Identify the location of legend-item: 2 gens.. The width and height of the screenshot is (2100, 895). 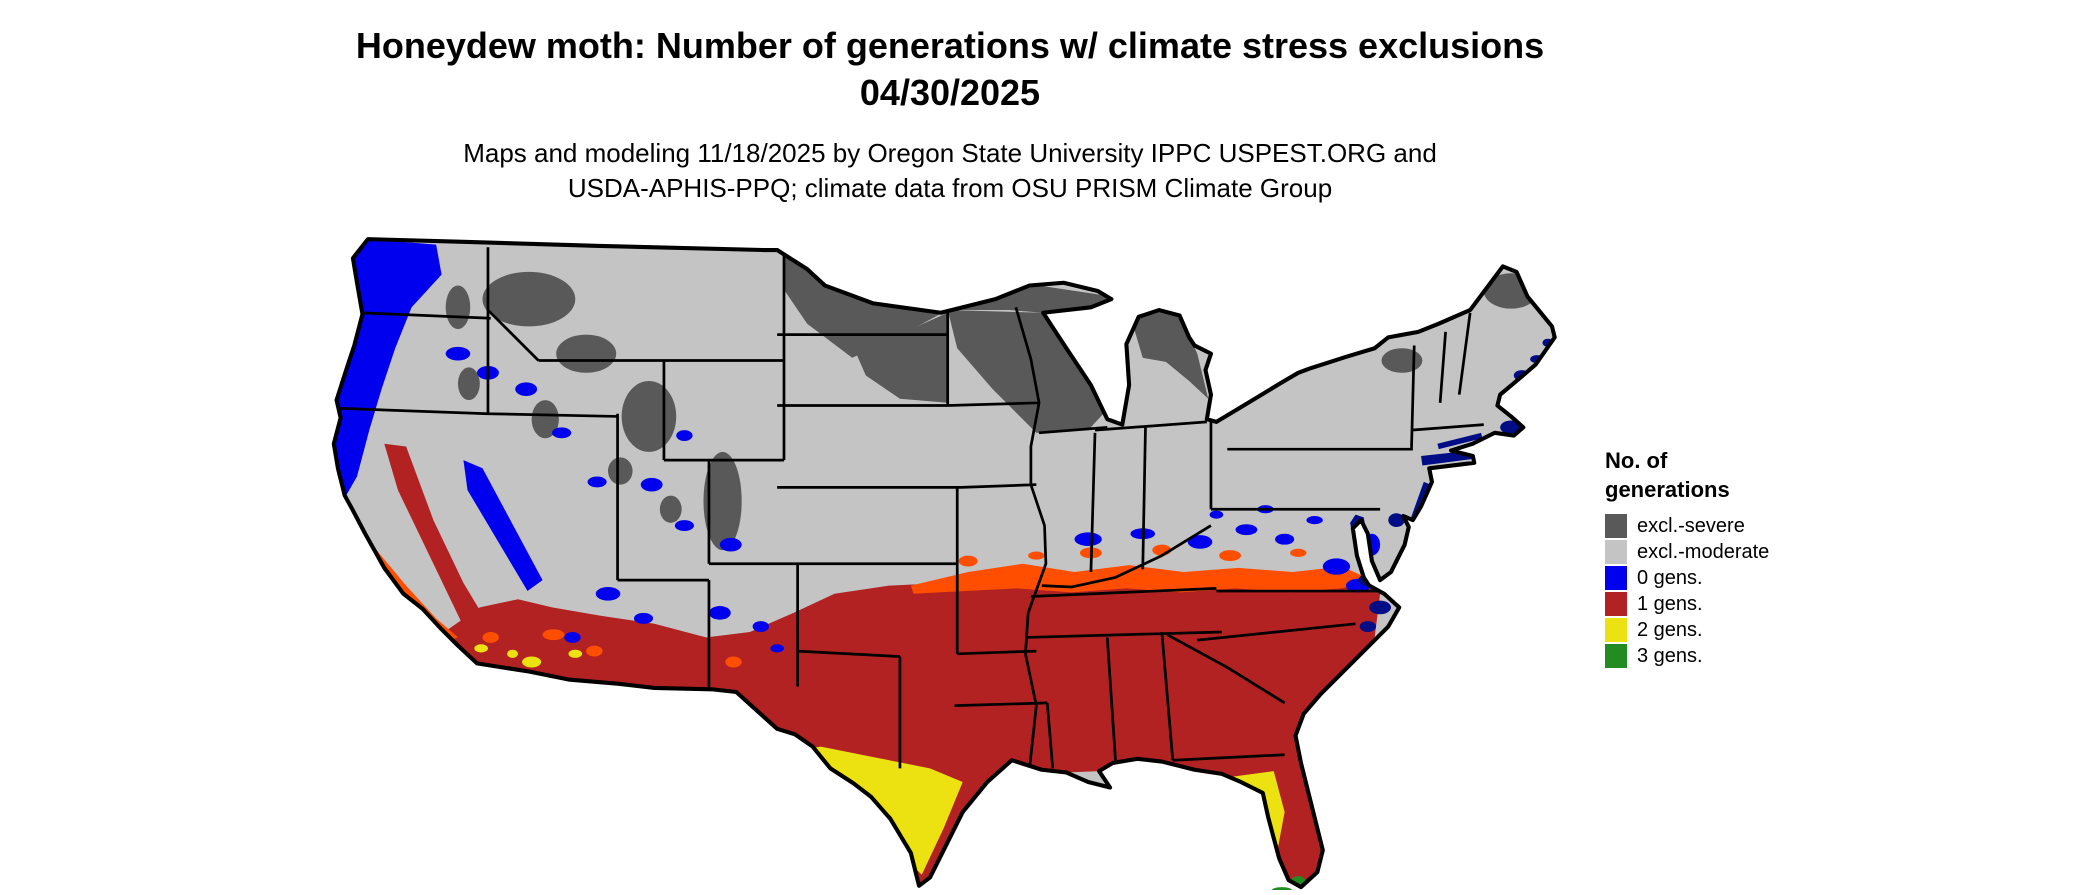
(1755, 630).